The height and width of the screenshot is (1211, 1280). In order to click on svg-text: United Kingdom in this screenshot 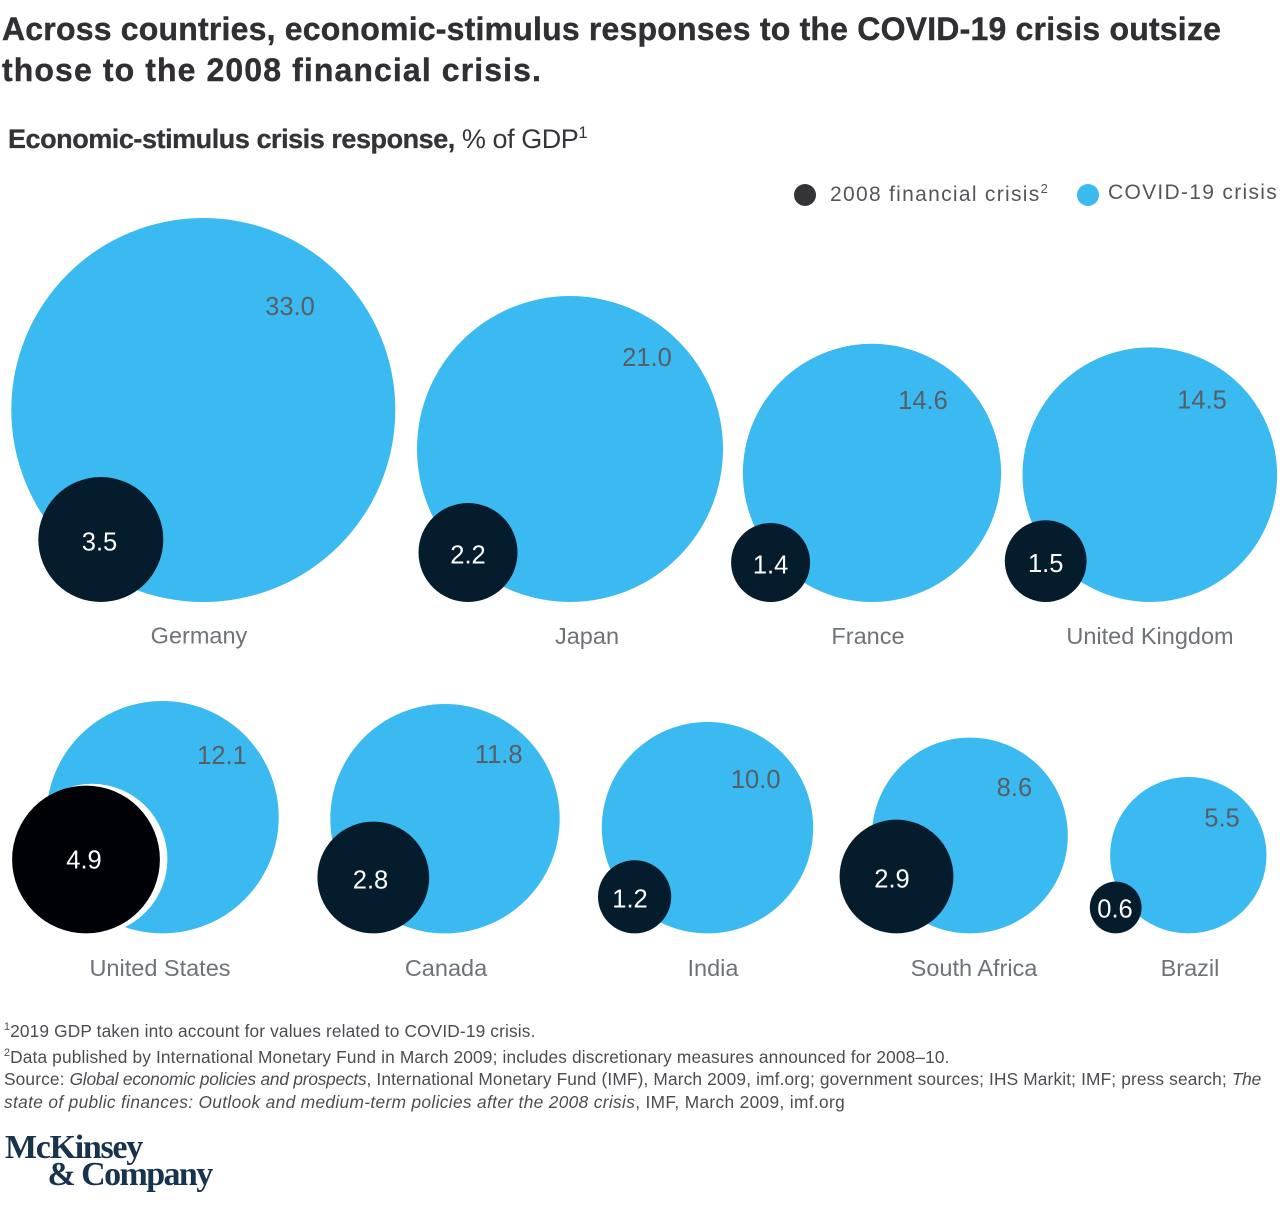, I will do `click(1149, 636)`.